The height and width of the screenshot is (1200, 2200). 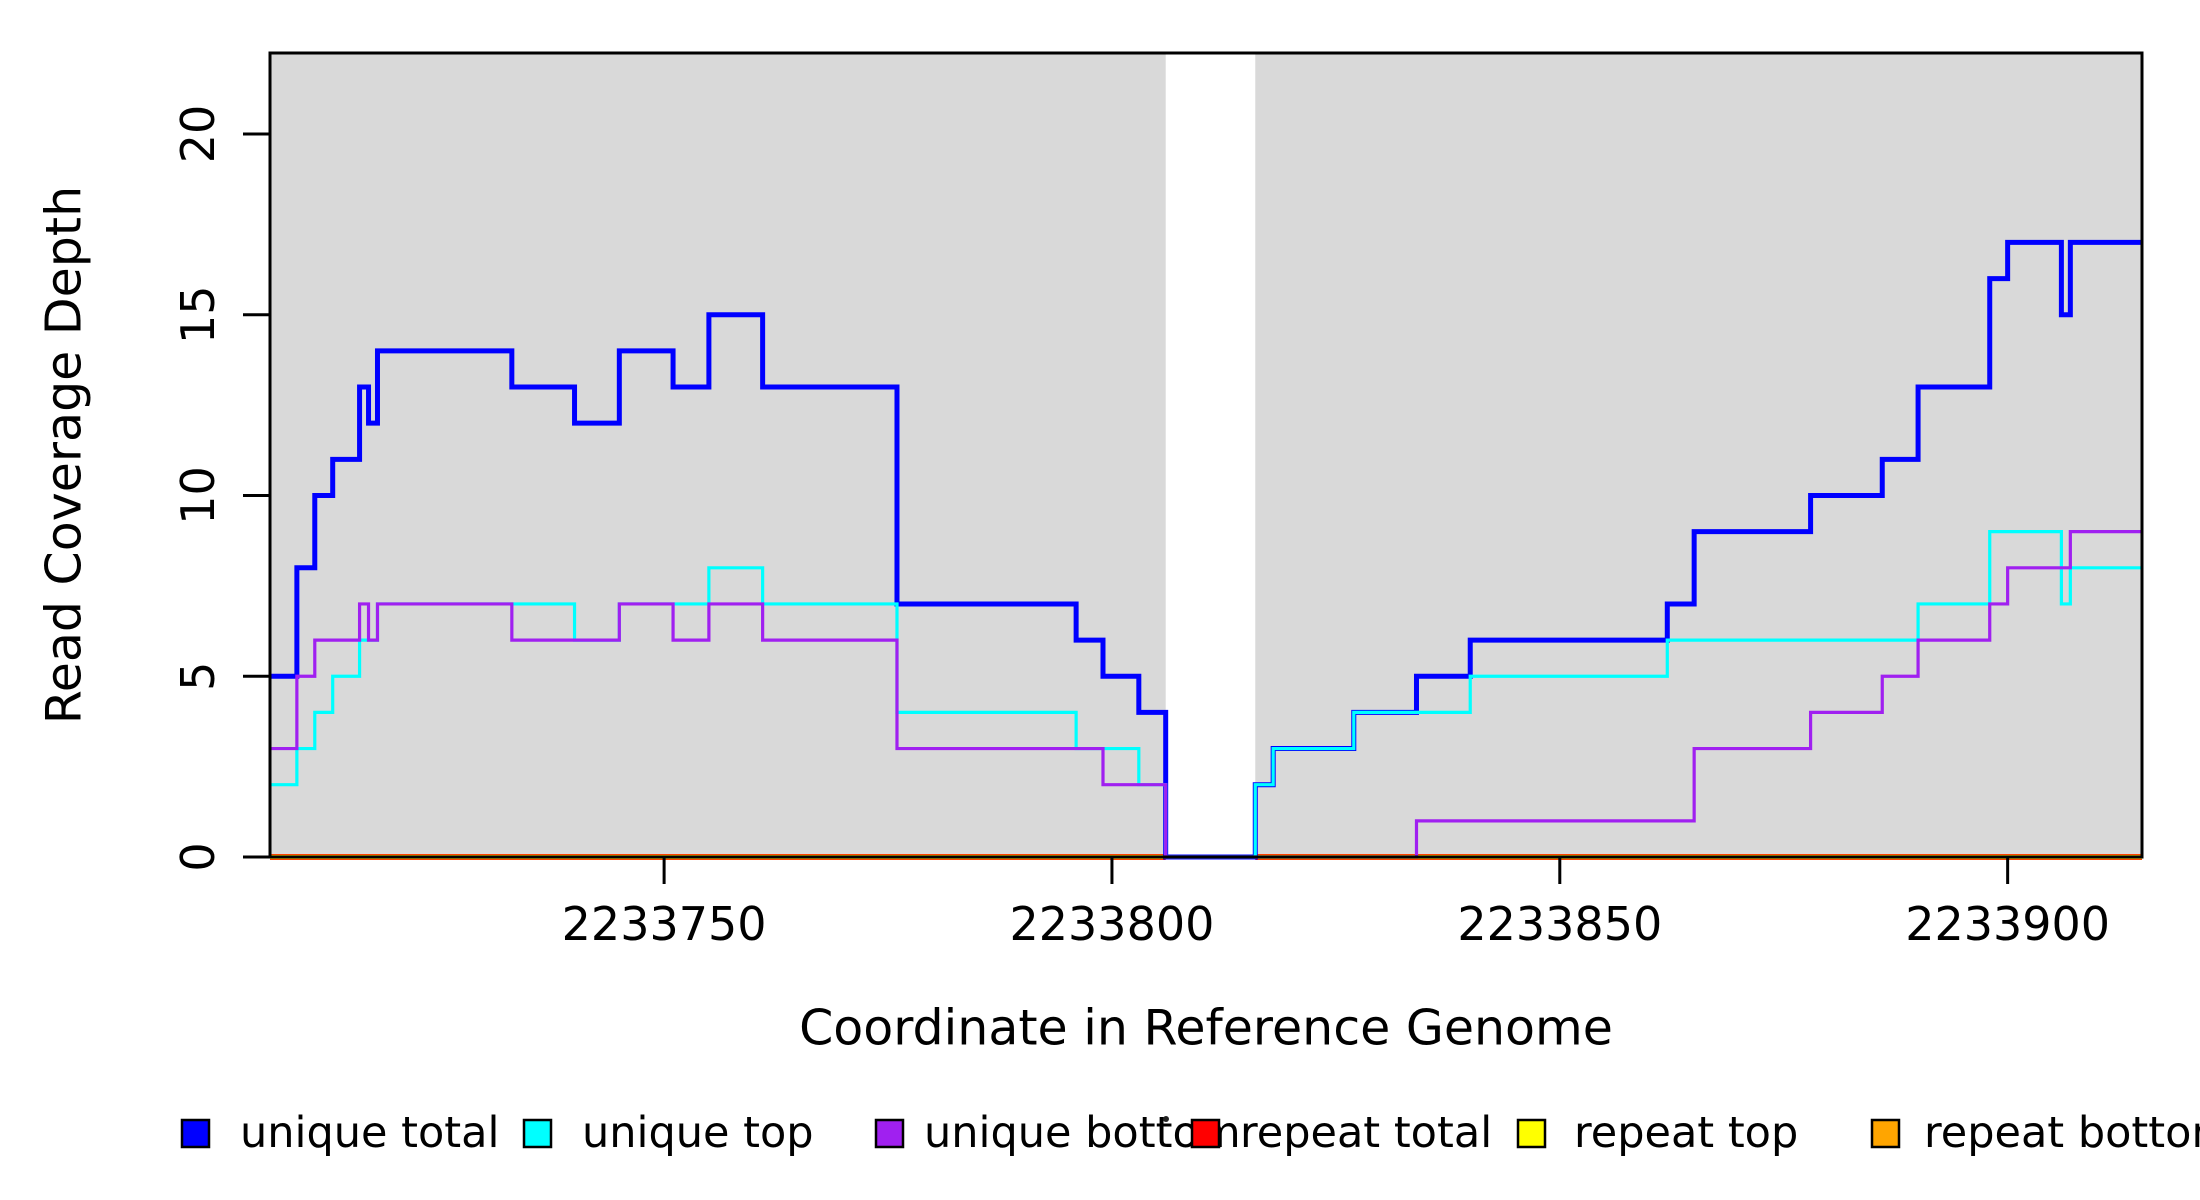 What do you see at coordinates (198, 134) in the screenshot?
I see `y-tick-label: 20` at bounding box center [198, 134].